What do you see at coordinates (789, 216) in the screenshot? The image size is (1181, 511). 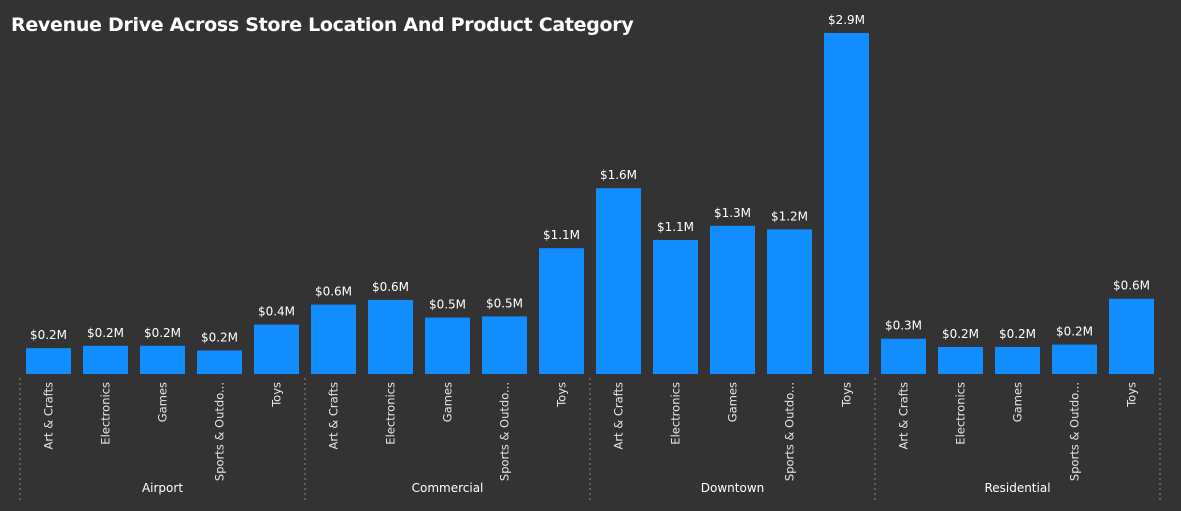 I see `data-label: $1.2M` at bounding box center [789, 216].